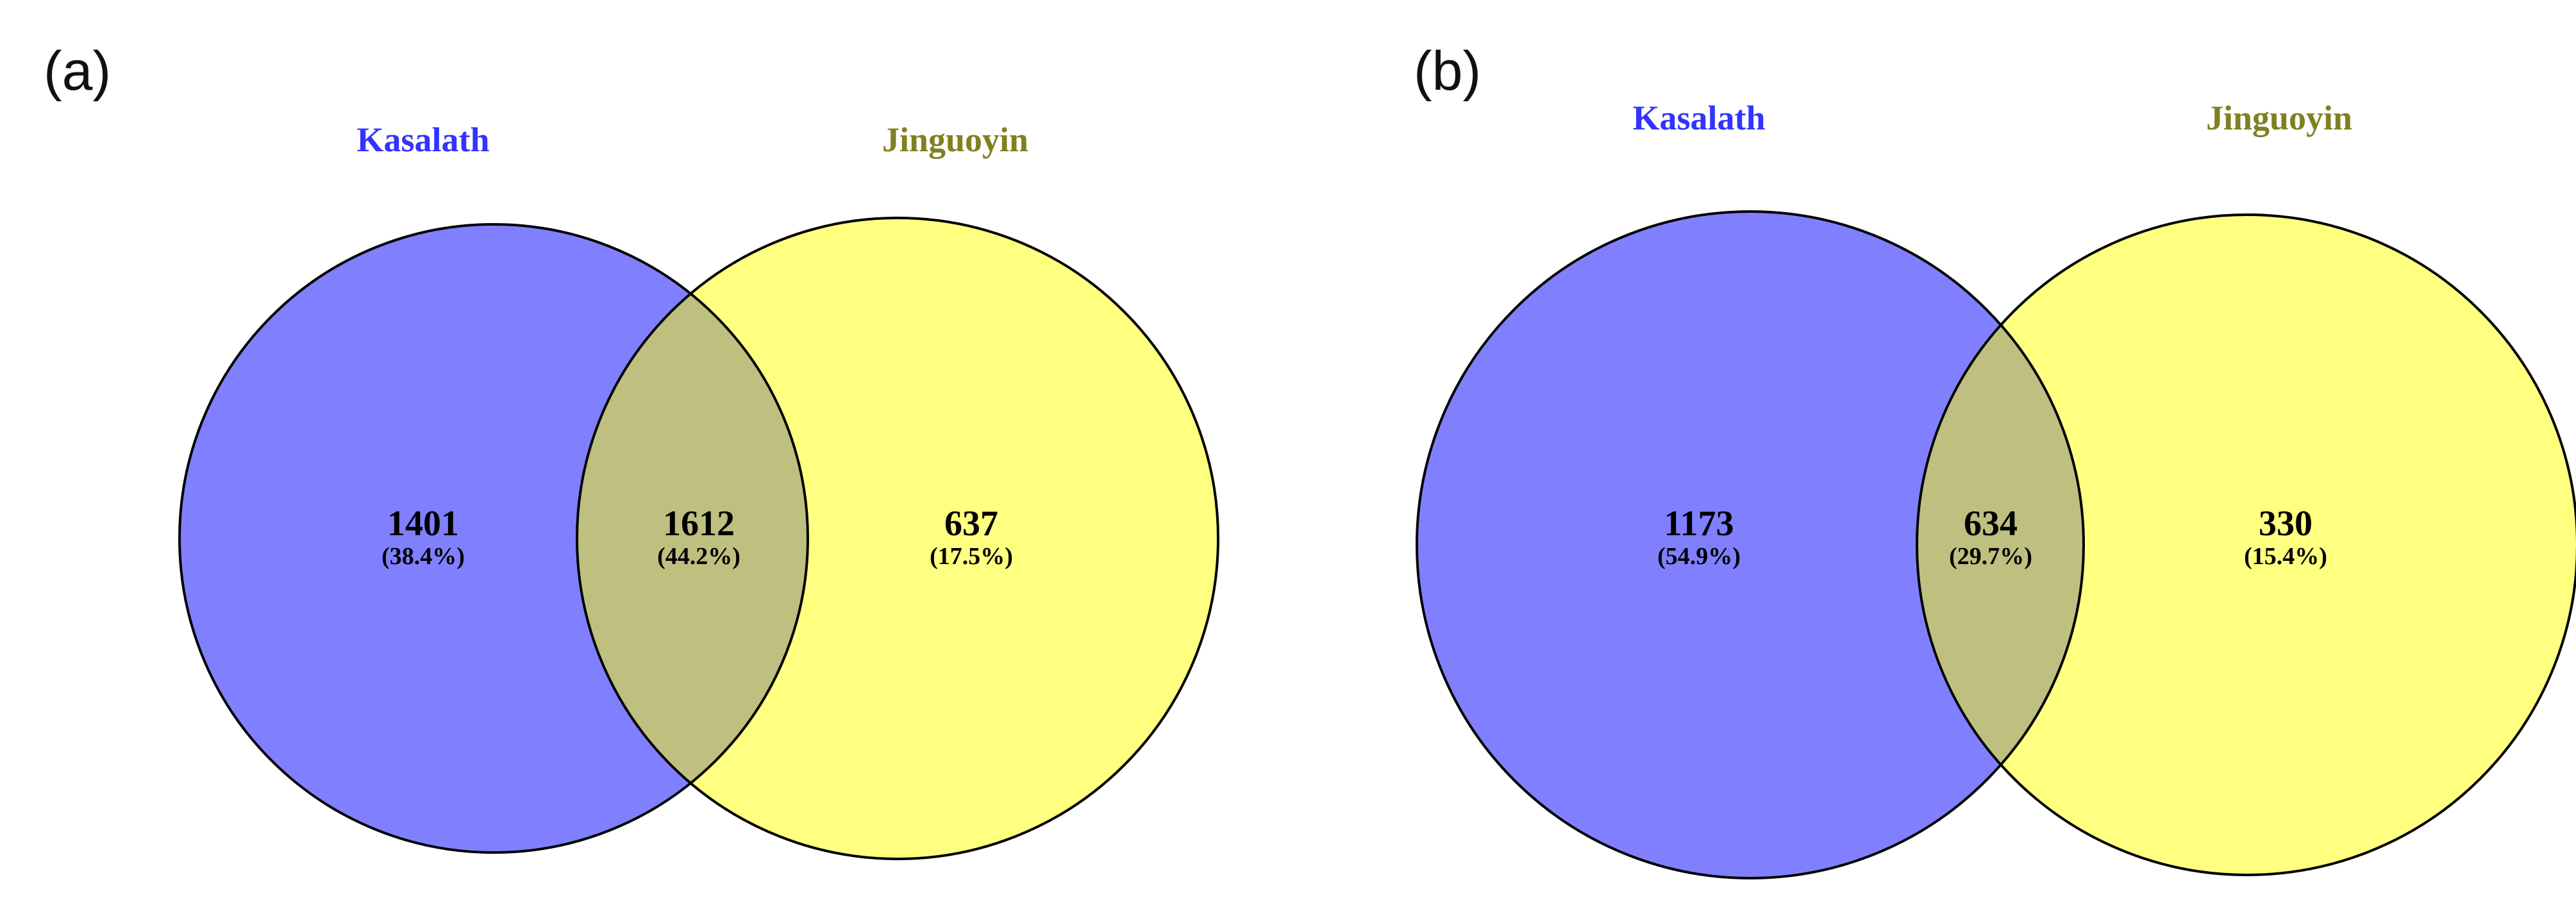 The width and height of the screenshot is (2576, 907). What do you see at coordinates (2279, 118) in the screenshot?
I see `set-title-jinguoyin-b: Jinguoyin` at bounding box center [2279, 118].